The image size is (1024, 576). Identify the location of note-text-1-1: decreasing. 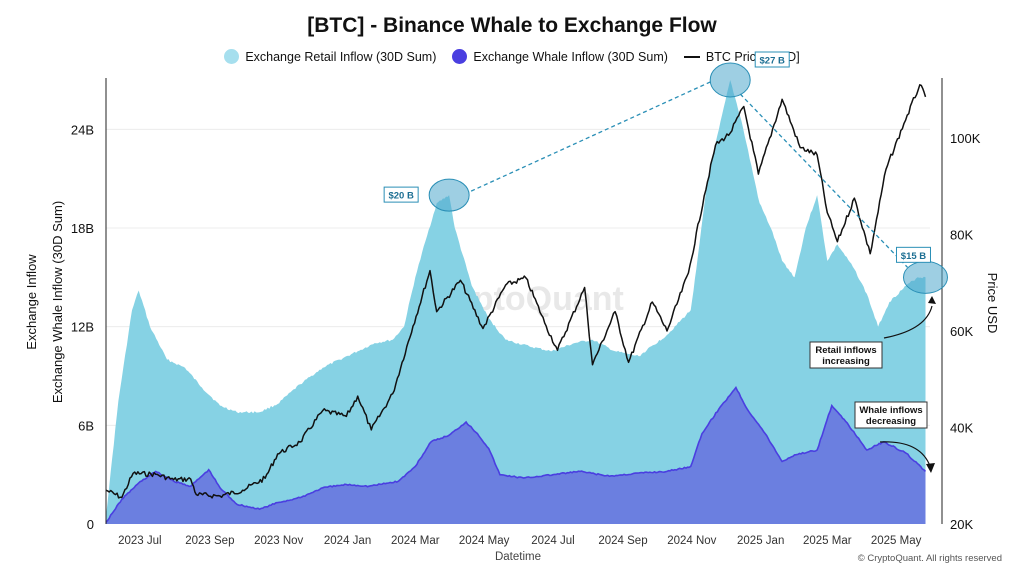
(891, 421).